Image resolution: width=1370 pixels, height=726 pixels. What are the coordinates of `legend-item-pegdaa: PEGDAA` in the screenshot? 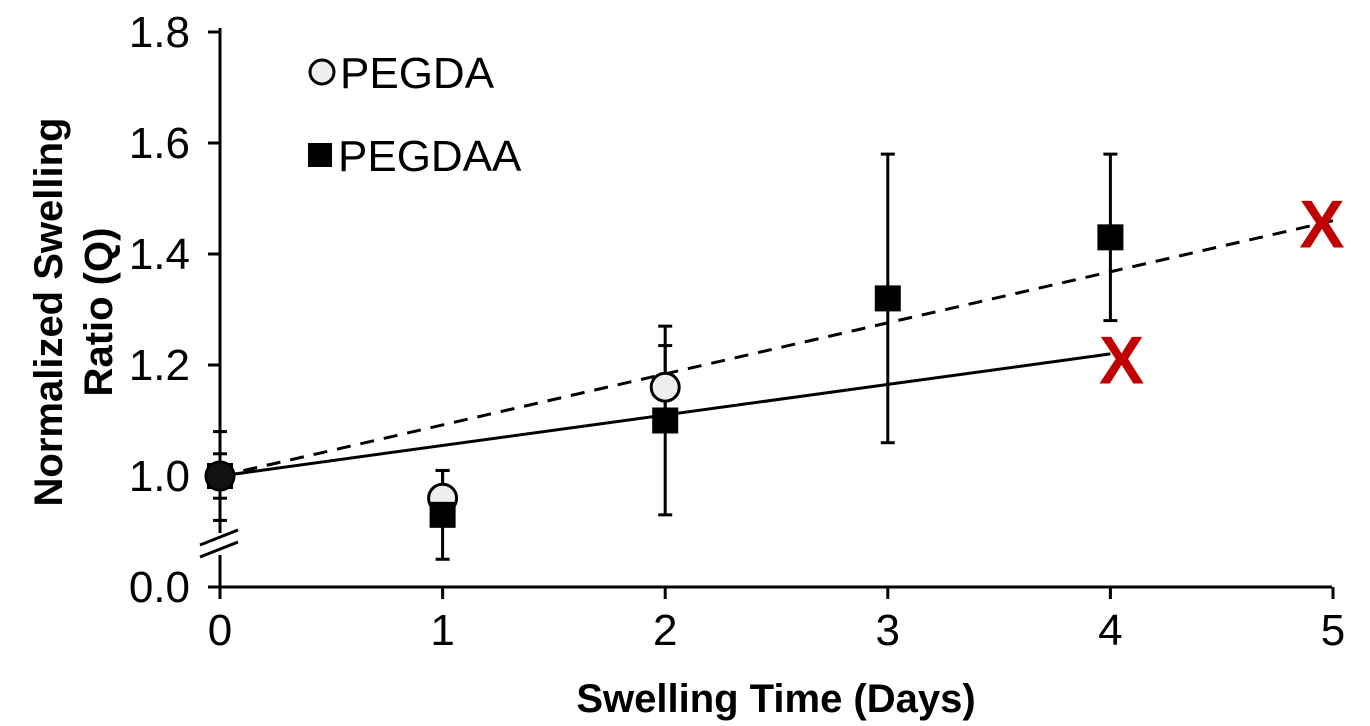 It's located at (415, 156).